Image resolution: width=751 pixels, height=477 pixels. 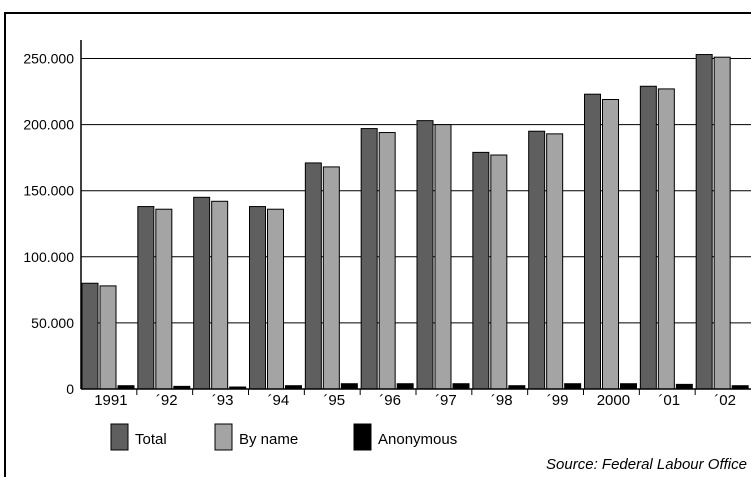 I want to click on x-tick-label: ´01, so click(x=669, y=400).